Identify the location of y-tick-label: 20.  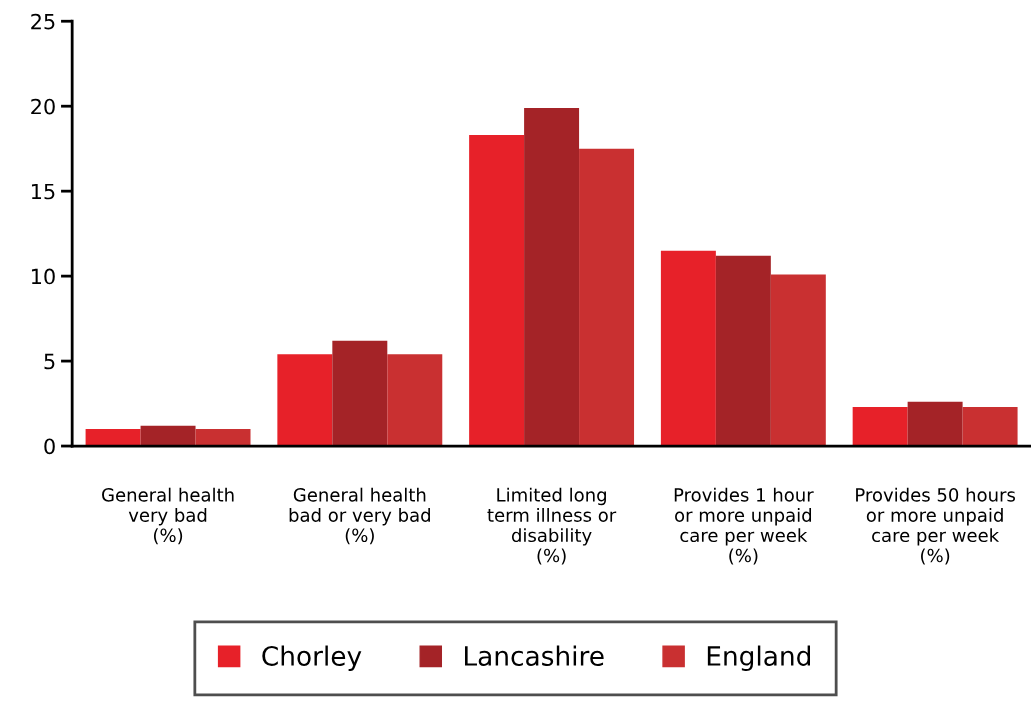
(43, 106).